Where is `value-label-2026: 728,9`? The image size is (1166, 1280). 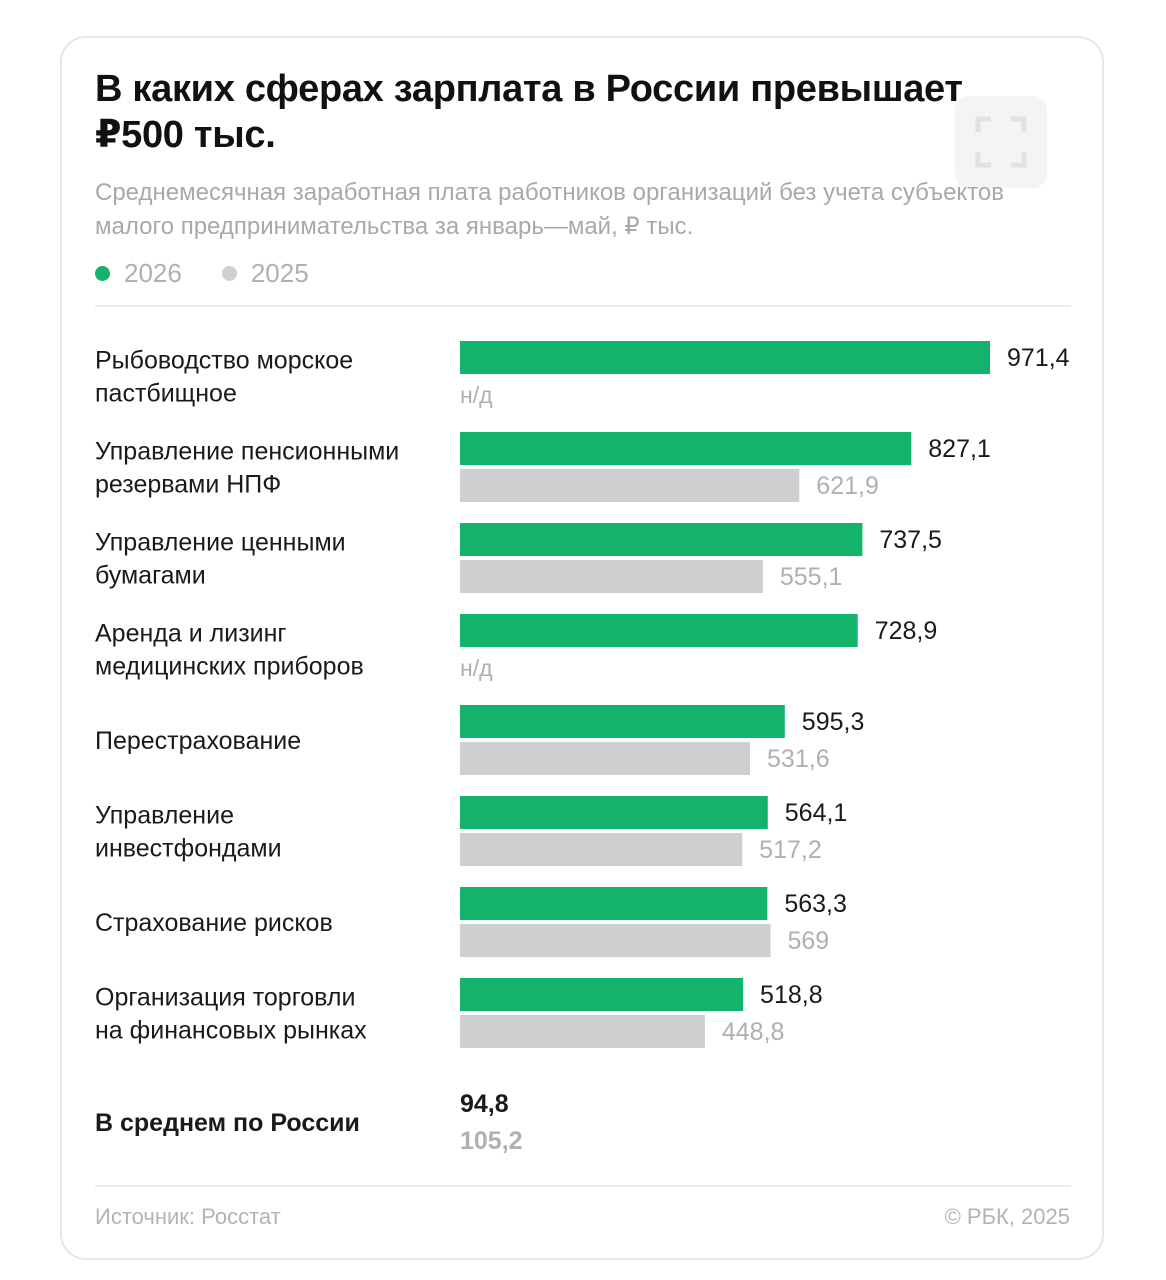 value-label-2026: 728,9 is located at coordinates (906, 631).